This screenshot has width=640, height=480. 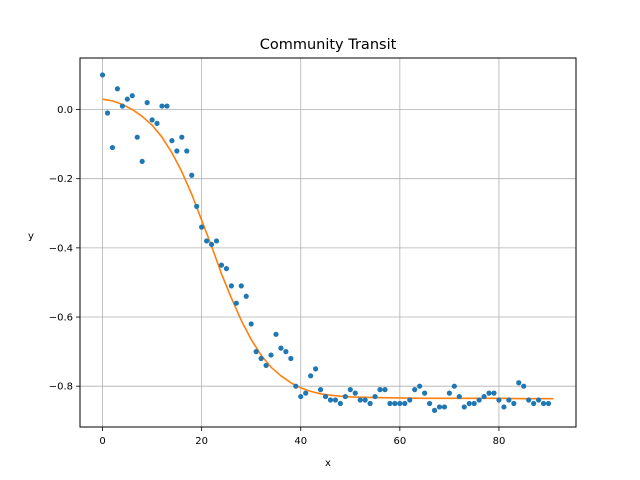 I want to click on y-tick-label: 0.0, so click(x=65, y=110).